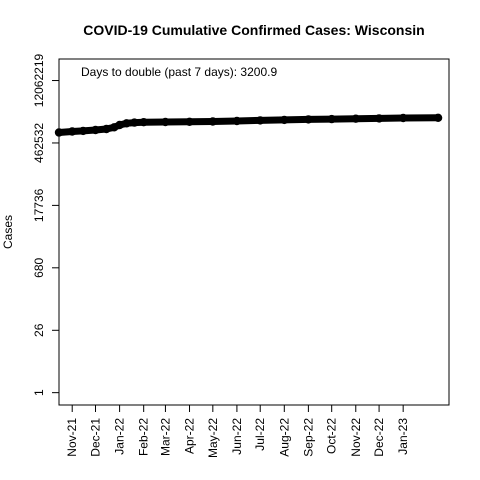 The height and width of the screenshot is (480, 480). What do you see at coordinates (260, 434) in the screenshot?
I see `x-tick-label-8: Jul-22` at bounding box center [260, 434].